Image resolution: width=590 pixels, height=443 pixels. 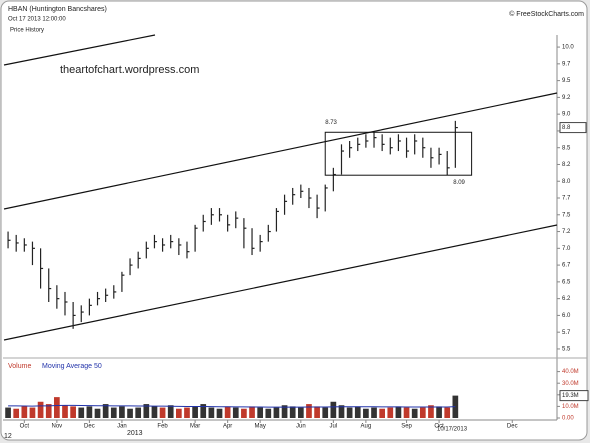 What do you see at coordinates (8, 436) in the screenshot?
I see `corner-label: 12` at bounding box center [8, 436].